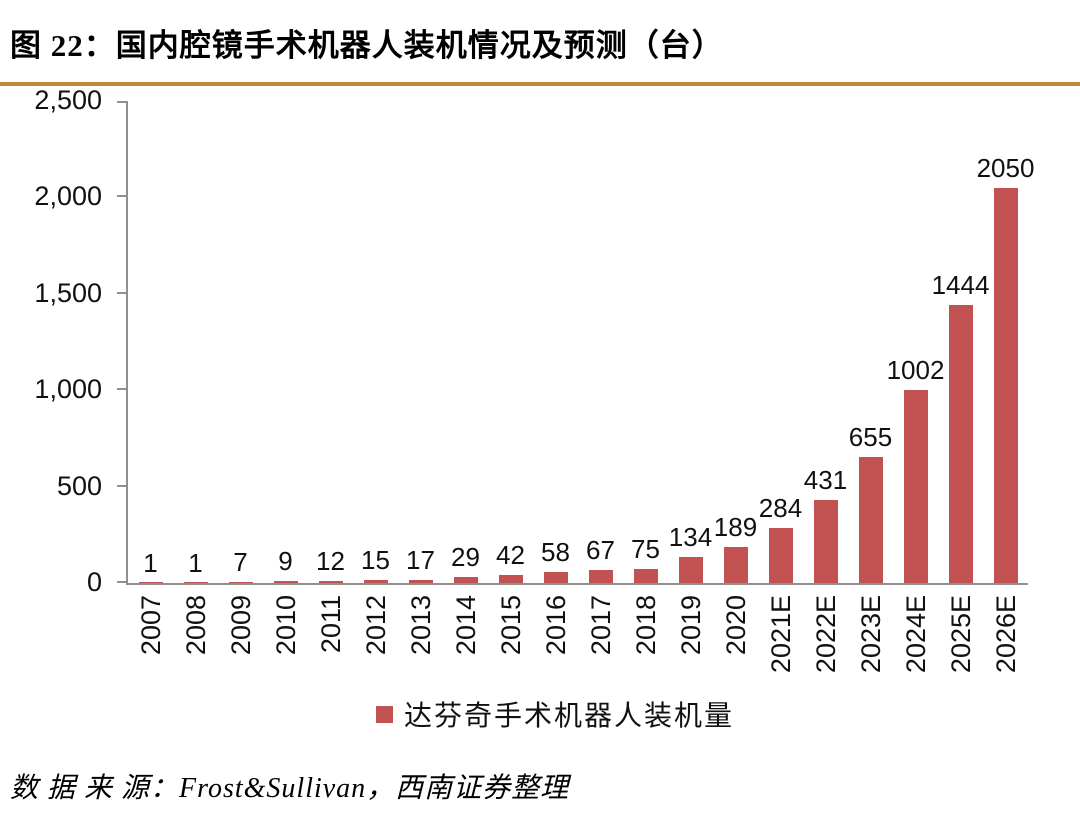  I want to click on bar-value-label: 7, so click(240, 561).